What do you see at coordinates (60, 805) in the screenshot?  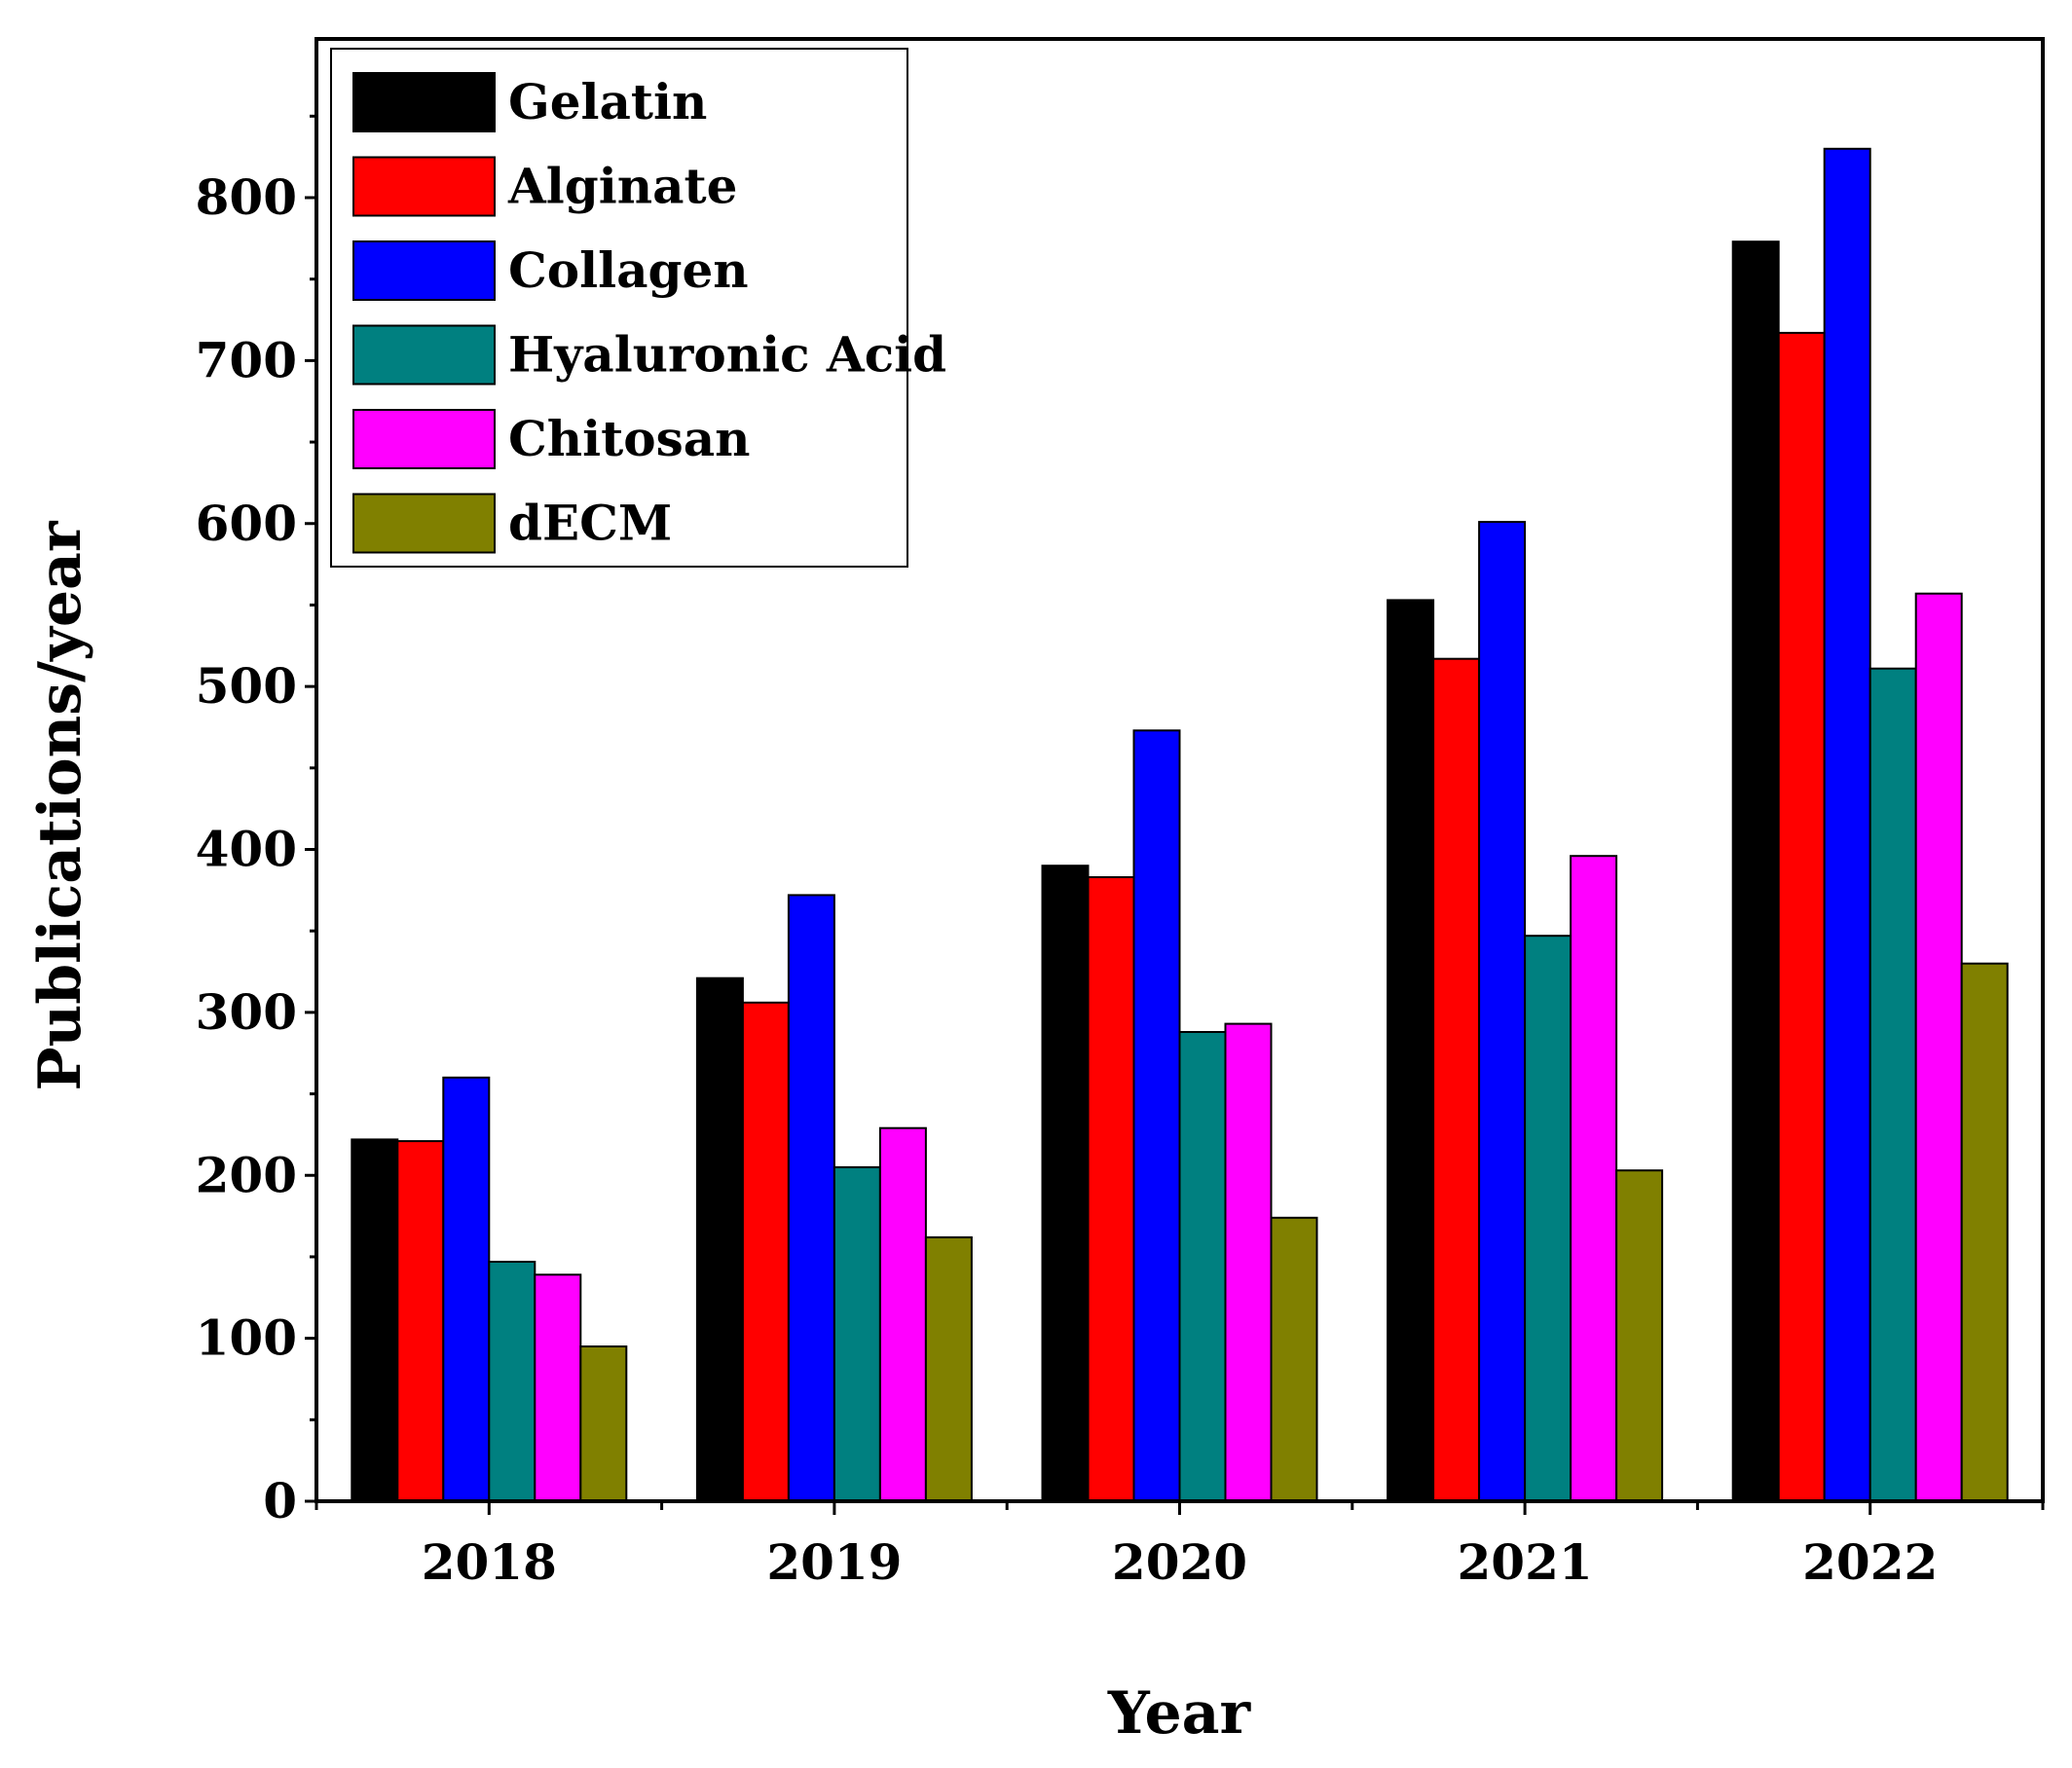 I see `y-axis-title: Publications/year` at bounding box center [60, 805].